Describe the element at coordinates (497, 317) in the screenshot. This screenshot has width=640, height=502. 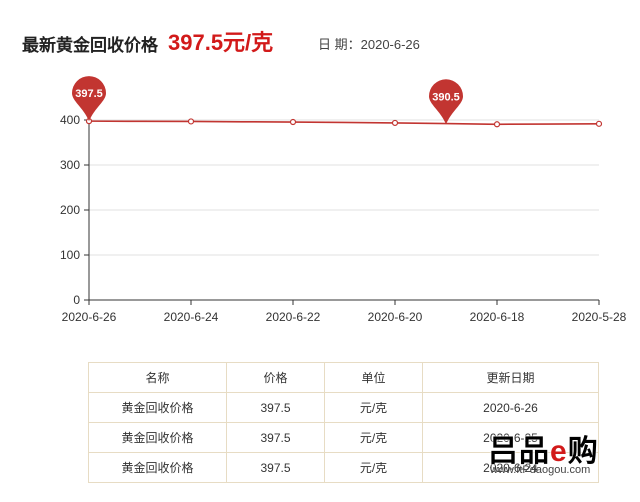
I see `x-tick-label: 2020-6-18` at that location.